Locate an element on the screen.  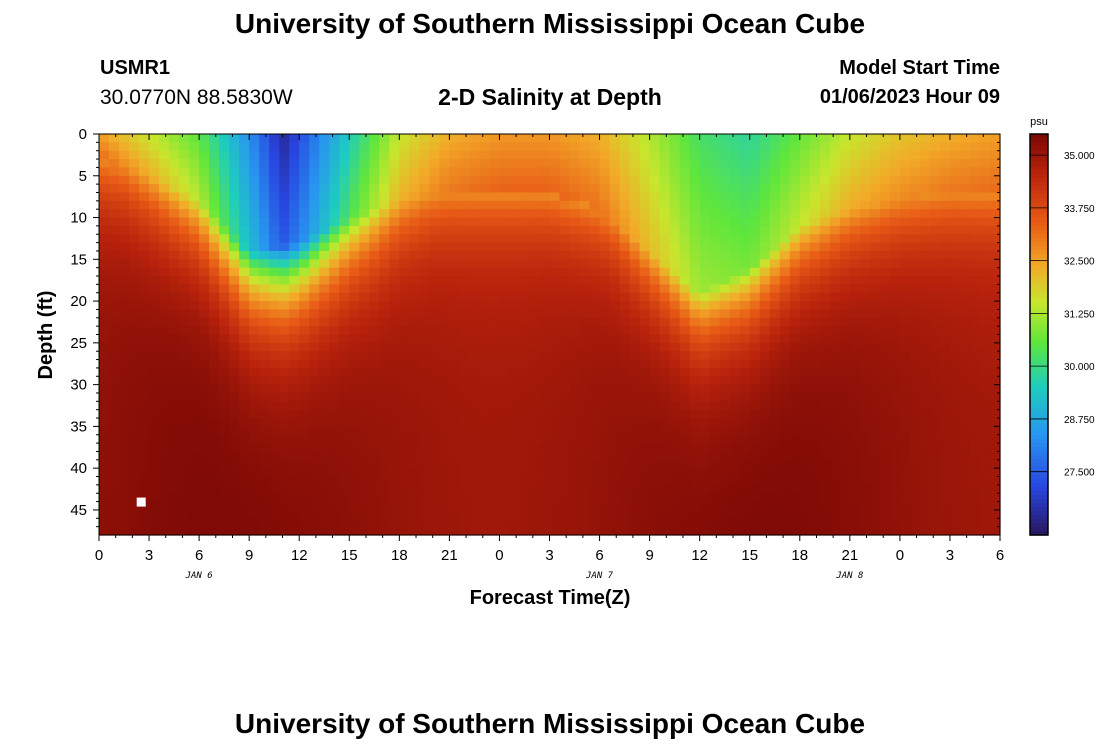
x-tick-label: 15 is located at coordinates (749, 555).